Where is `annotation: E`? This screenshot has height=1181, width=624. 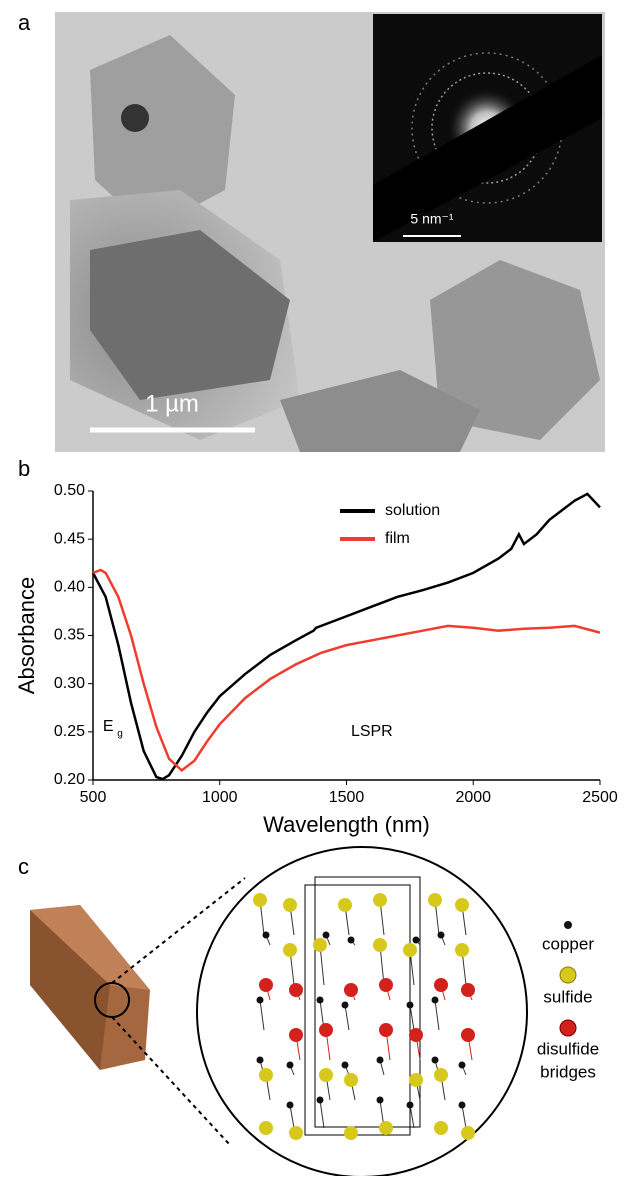
annotation: E is located at coordinates (108, 726).